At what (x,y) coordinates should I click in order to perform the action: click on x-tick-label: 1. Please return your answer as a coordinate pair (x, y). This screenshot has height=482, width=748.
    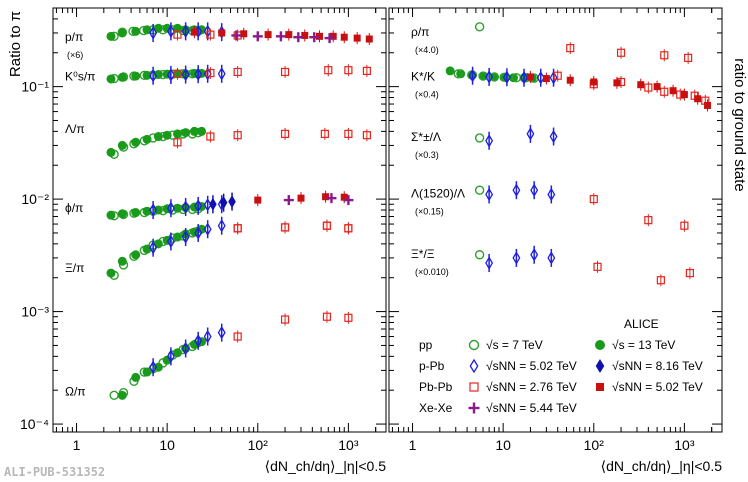
    Looking at the image, I should click on (413, 445).